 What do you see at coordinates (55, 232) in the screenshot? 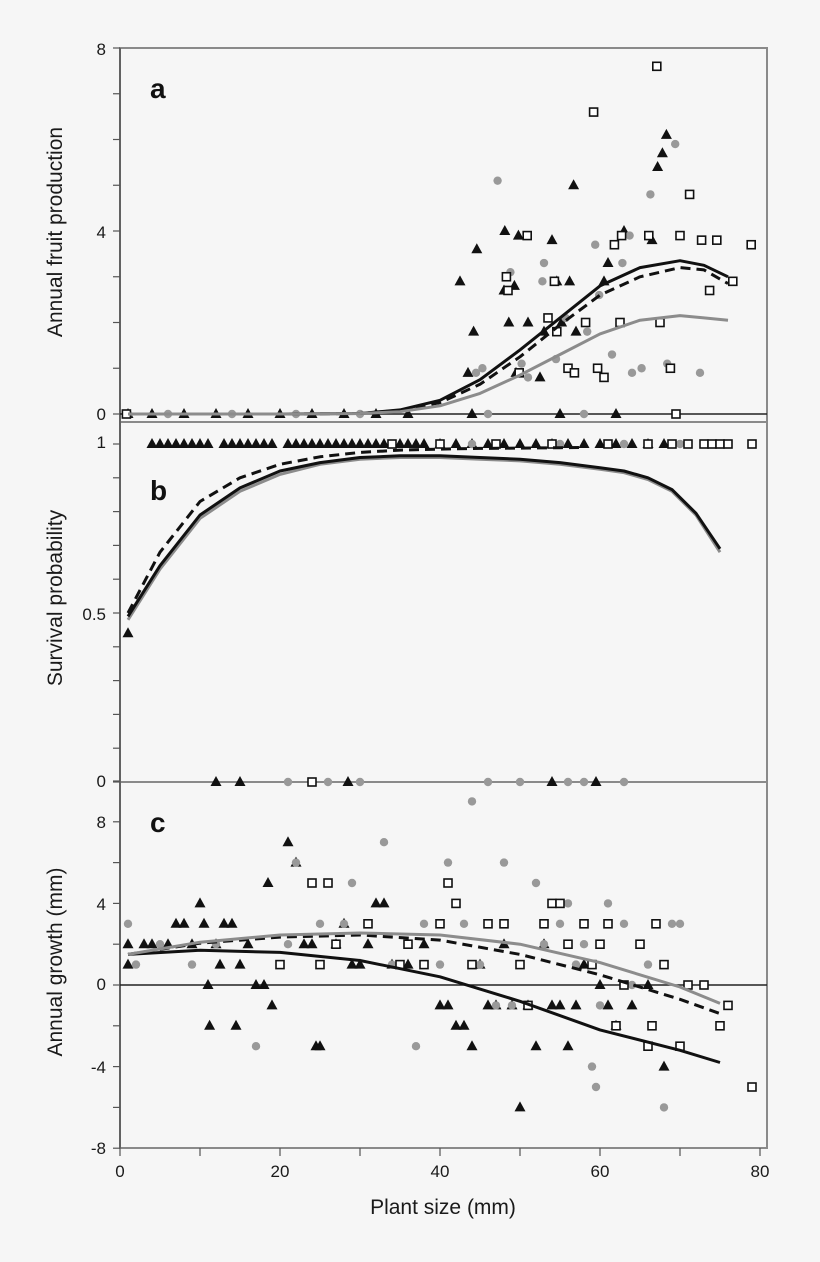
I see `y-axis-title-a: Annual fruit production` at bounding box center [55, 232].